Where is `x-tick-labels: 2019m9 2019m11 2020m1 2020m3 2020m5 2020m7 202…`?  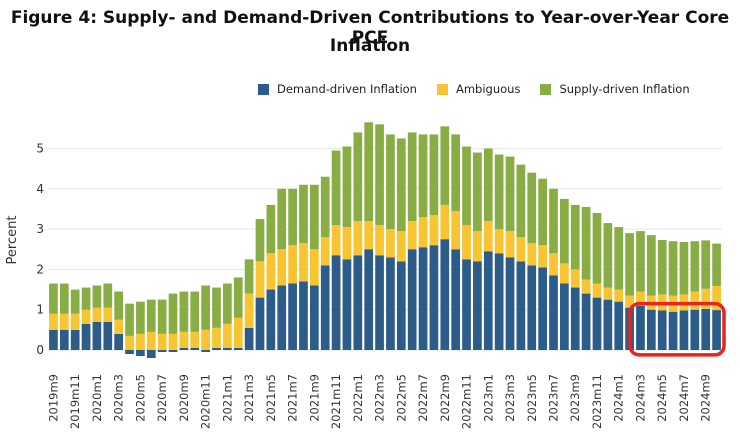
x-tick-labels: 2019m9 2019m11 2020m1 2020m3 2020m5 2020m7 202… is located at coordinates (379, 401).